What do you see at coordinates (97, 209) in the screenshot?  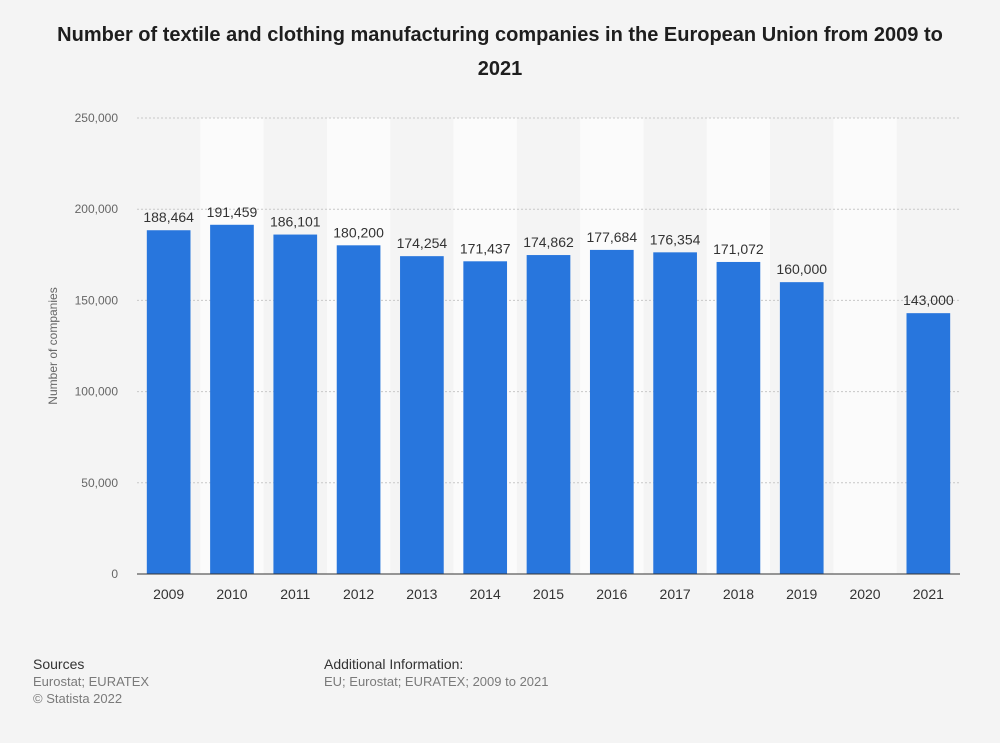 I see `y-tick-label: 200,000` at bounding box center [97, 209].